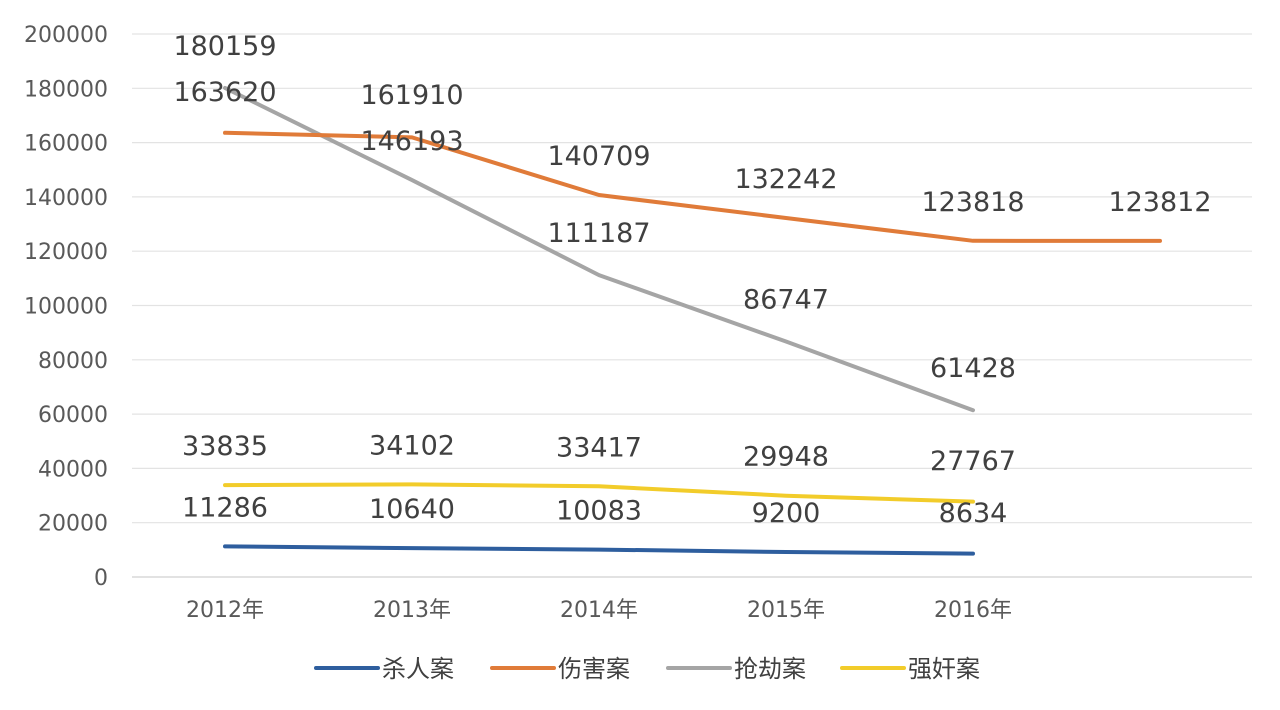  I want to click on data-label: 10083, so click(599, 511).